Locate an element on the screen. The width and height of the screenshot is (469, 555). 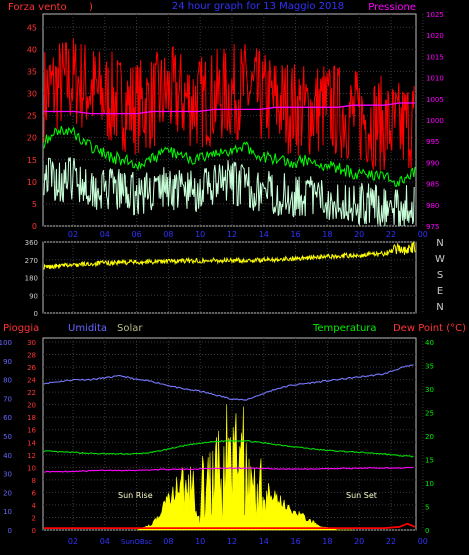
legend-dew-point: Dew Point (°C) is located at coordinates (429, 328).